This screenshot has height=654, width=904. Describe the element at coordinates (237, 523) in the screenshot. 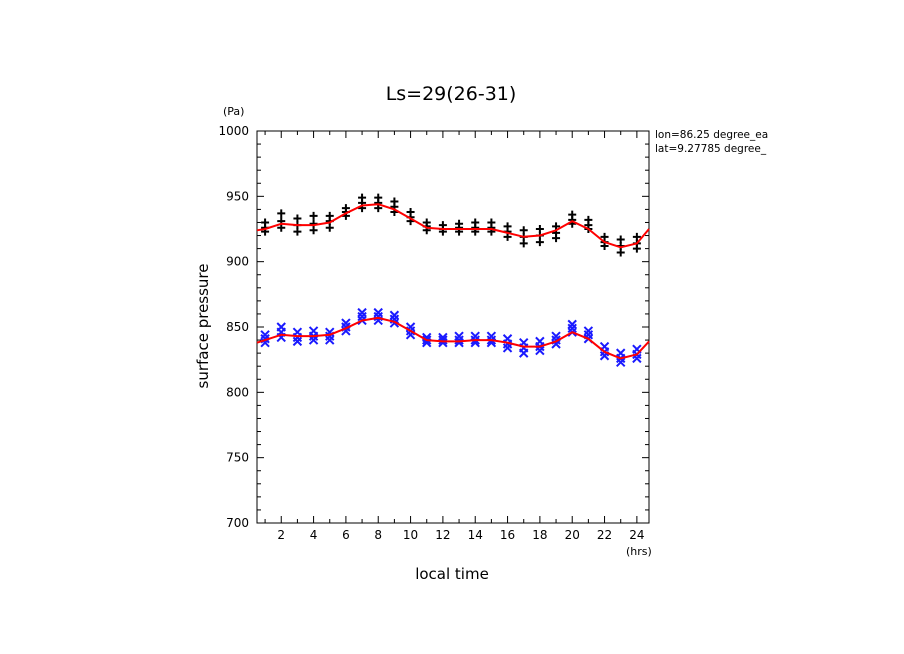

I see `y-tick-label: 700` at that location.